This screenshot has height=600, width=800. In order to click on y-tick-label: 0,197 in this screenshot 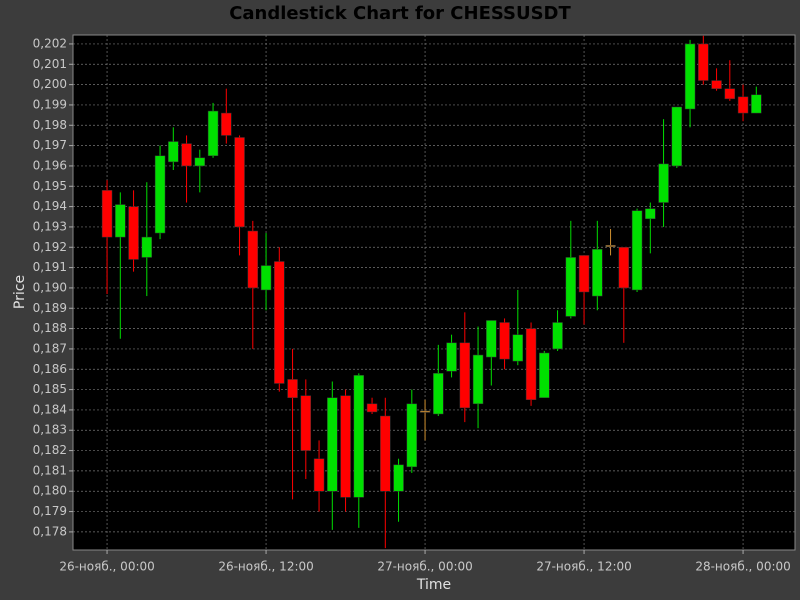, I will do `click(50, 145)`.